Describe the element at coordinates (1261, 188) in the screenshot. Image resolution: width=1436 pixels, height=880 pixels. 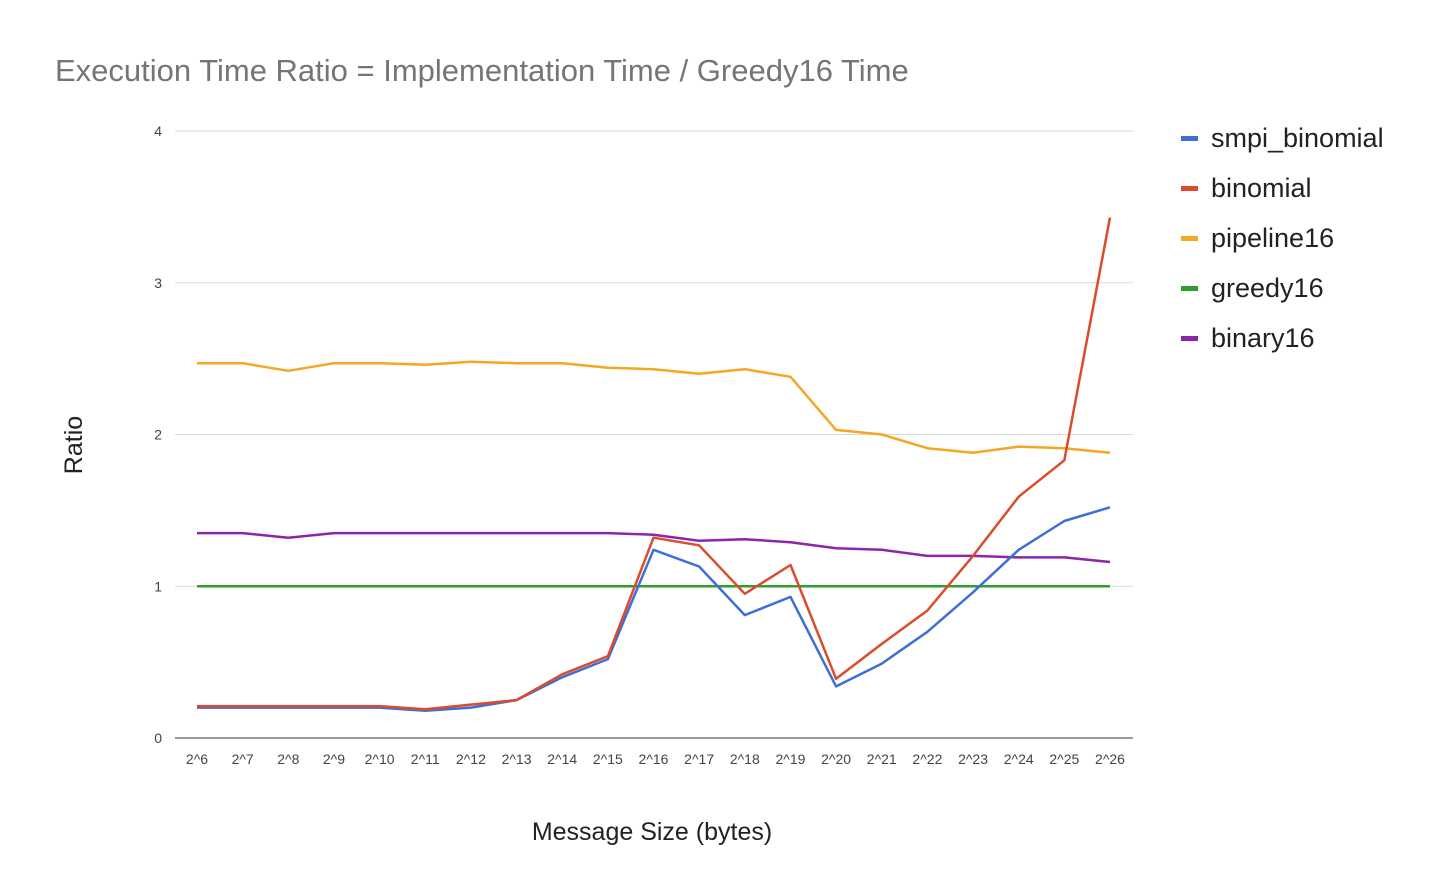
I see `legend-label-binomial: binomial` at that location.